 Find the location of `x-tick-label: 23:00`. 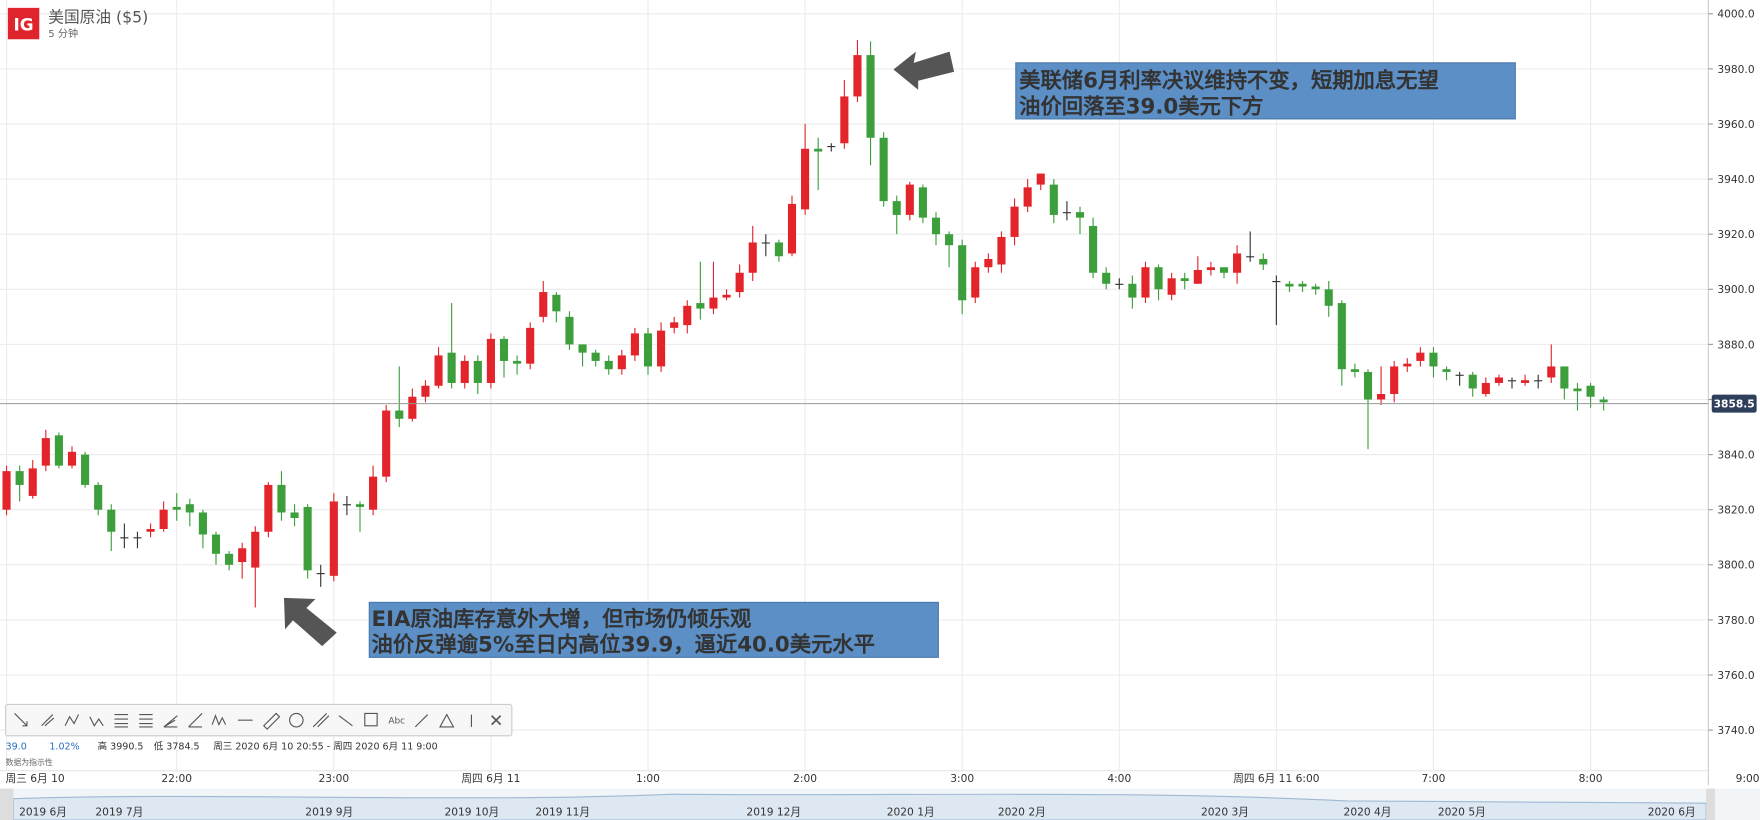

x-tick-label: 23:00 is located at coordinates (333, 778).